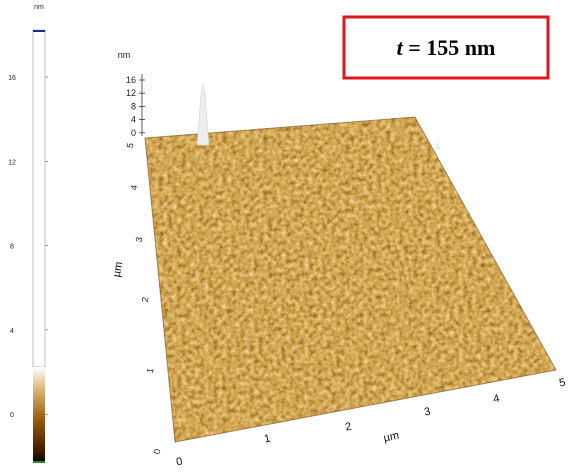 Image resolution: width=577 pixels, height=473 pixels. Describe the element at coordinates (133, 106) in the screenshot. I see `z-tick-label: 8` at that location.